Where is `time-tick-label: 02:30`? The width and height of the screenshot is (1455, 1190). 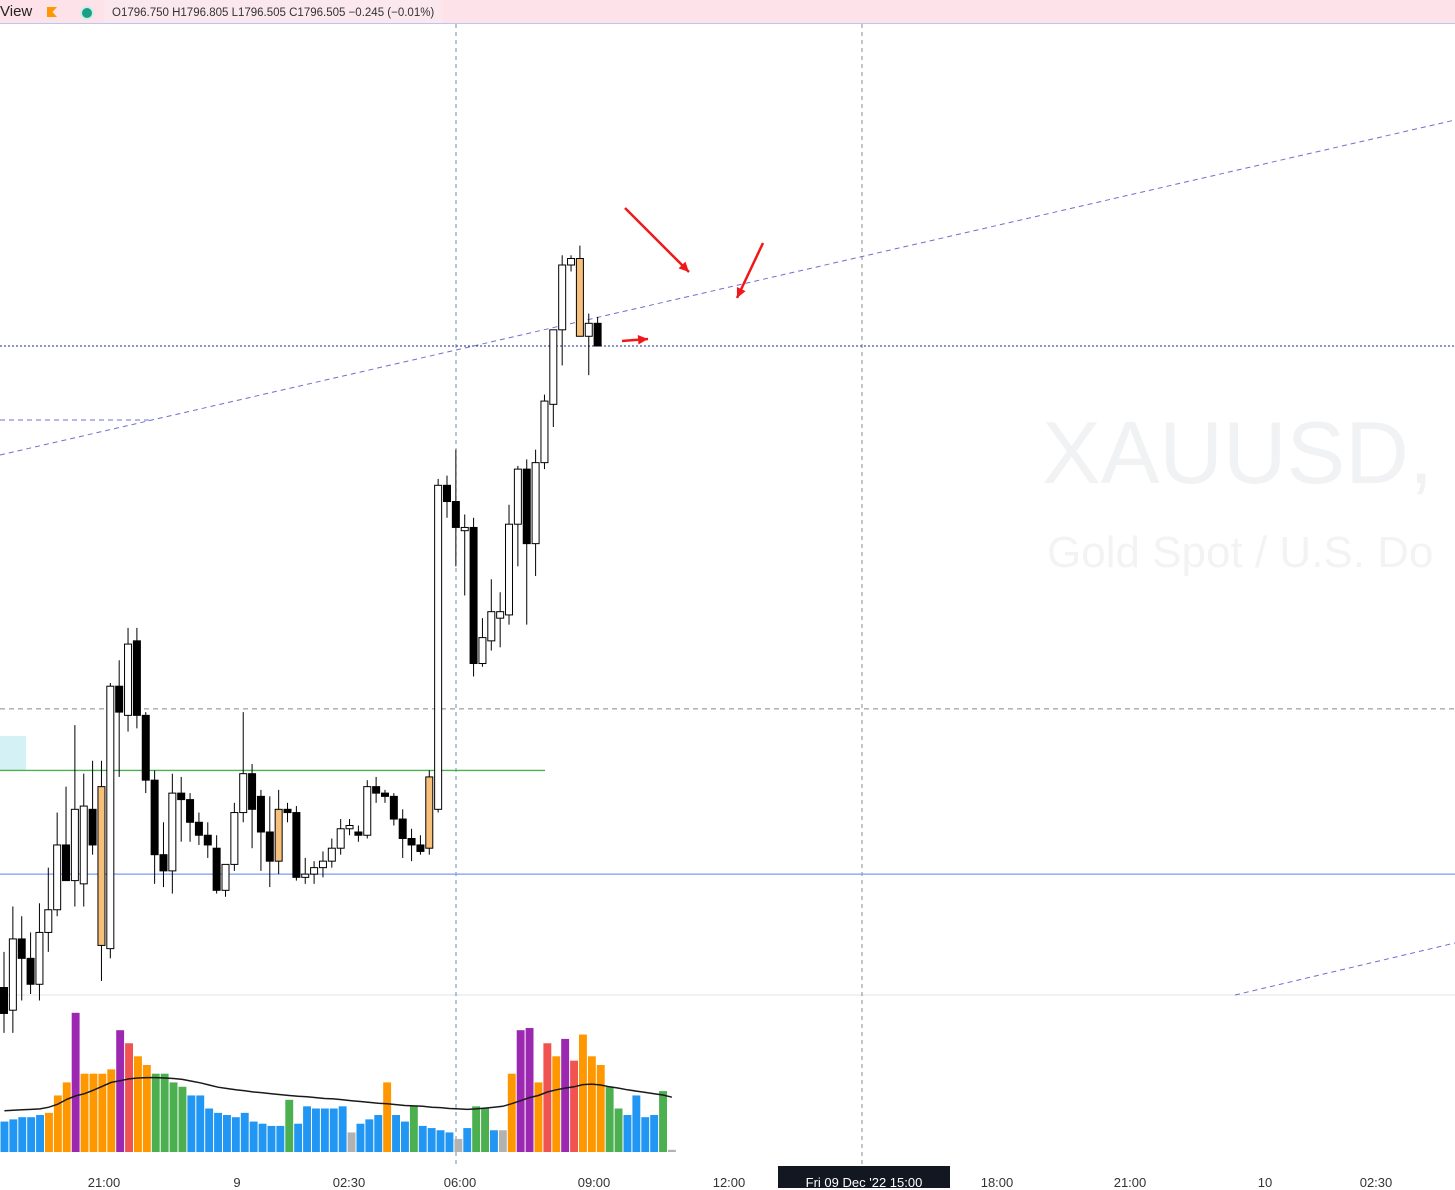 time-tick-label: 02:30 is located at coordinates (349, 1182).